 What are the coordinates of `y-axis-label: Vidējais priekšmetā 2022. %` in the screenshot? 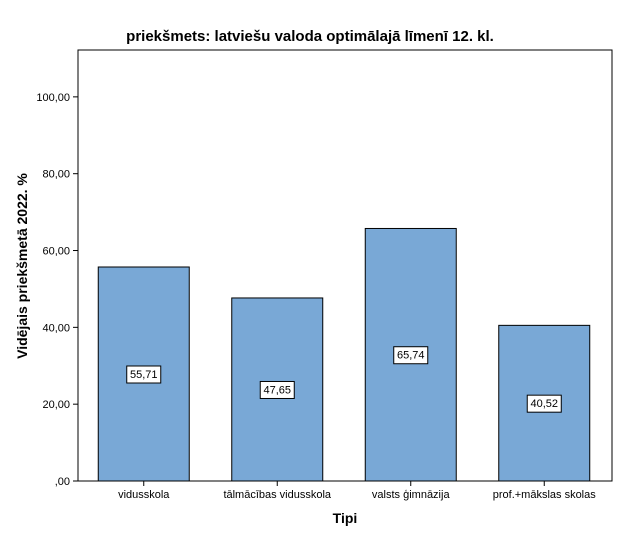 It's located at (22, 266).